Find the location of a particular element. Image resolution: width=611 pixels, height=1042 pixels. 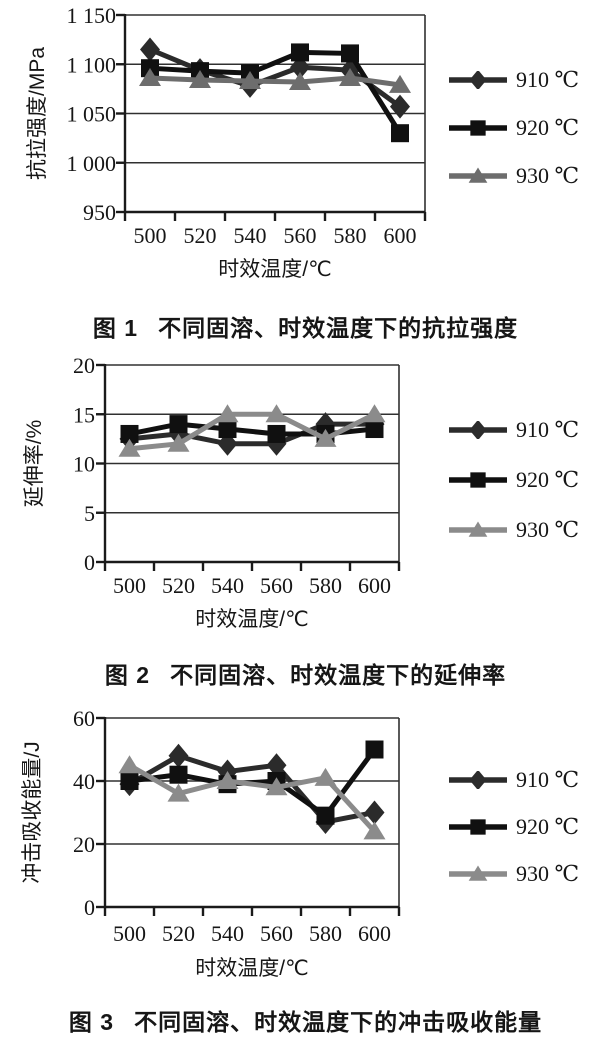

figure3-caption-text: 不同固溶、时效温度下的冲击吸收能量 is located at coordinates (338, 1022).